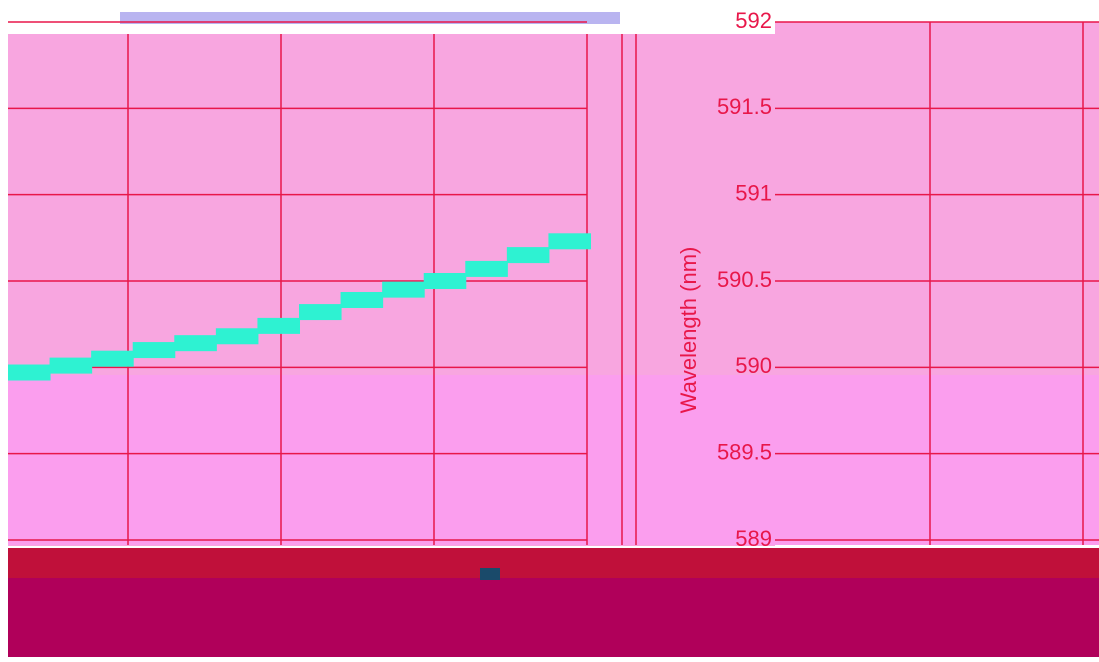 The image size is (1099, 662). Describe the element at coordinates (744, 451) in the screenshot. I see `y-tick-label: 589.5` at that location.